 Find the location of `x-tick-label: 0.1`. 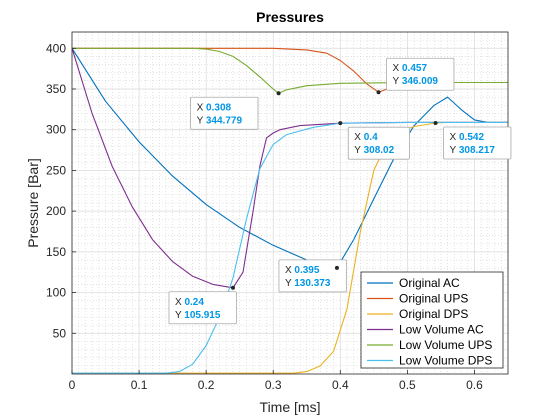

x-tick-label: 0.1 is located at coordinates (139, 385).